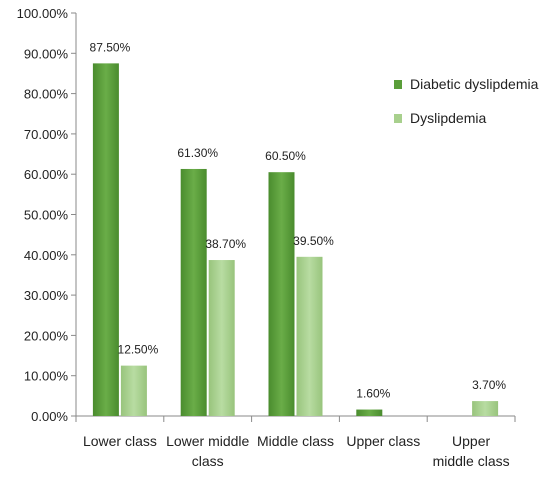 Image resolution: width=550 pixels, height=485 pixels. I want to click on y-tick-label: 50.00%, so click(46, 215).